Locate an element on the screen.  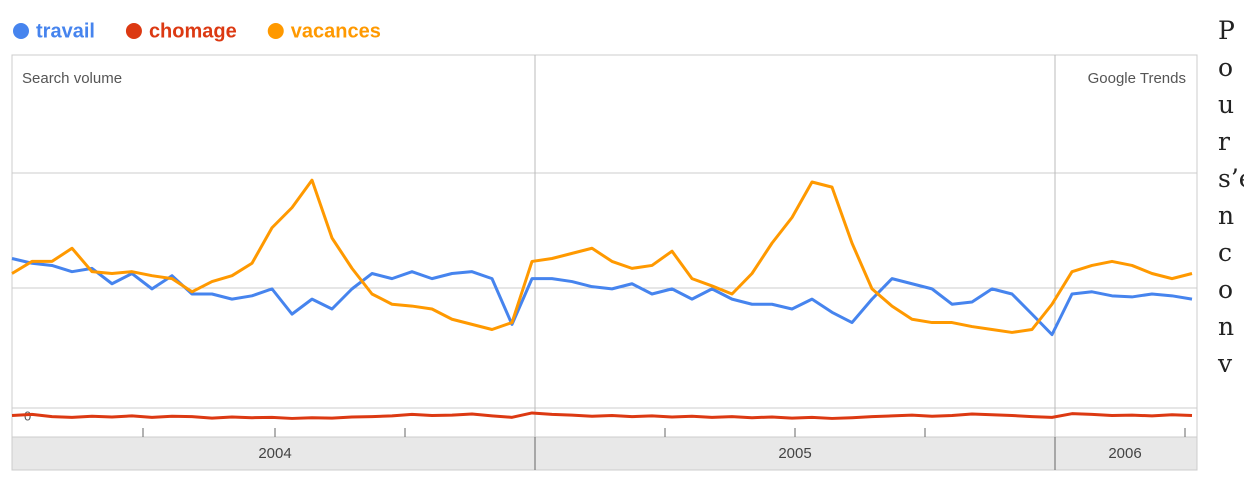
legend-label: travail is located at coordinates (65, 31).